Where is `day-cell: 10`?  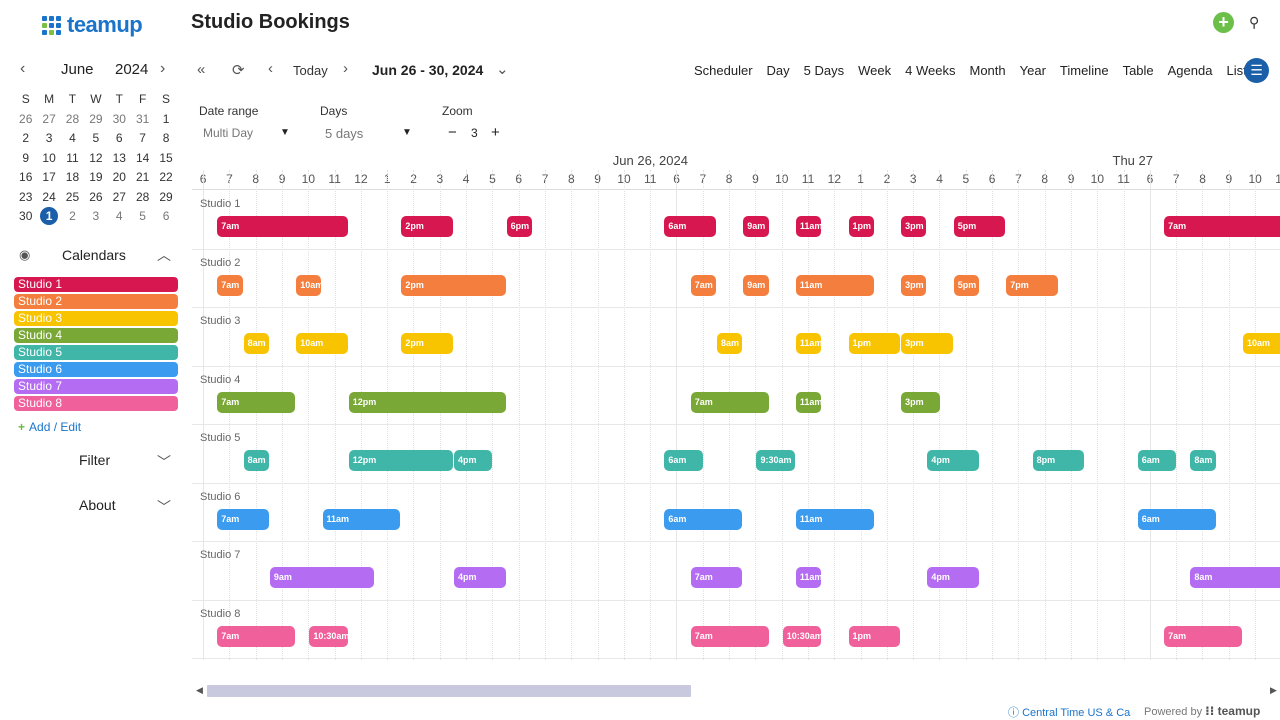
day-cell: 10 is located at coordinates (48, 159).